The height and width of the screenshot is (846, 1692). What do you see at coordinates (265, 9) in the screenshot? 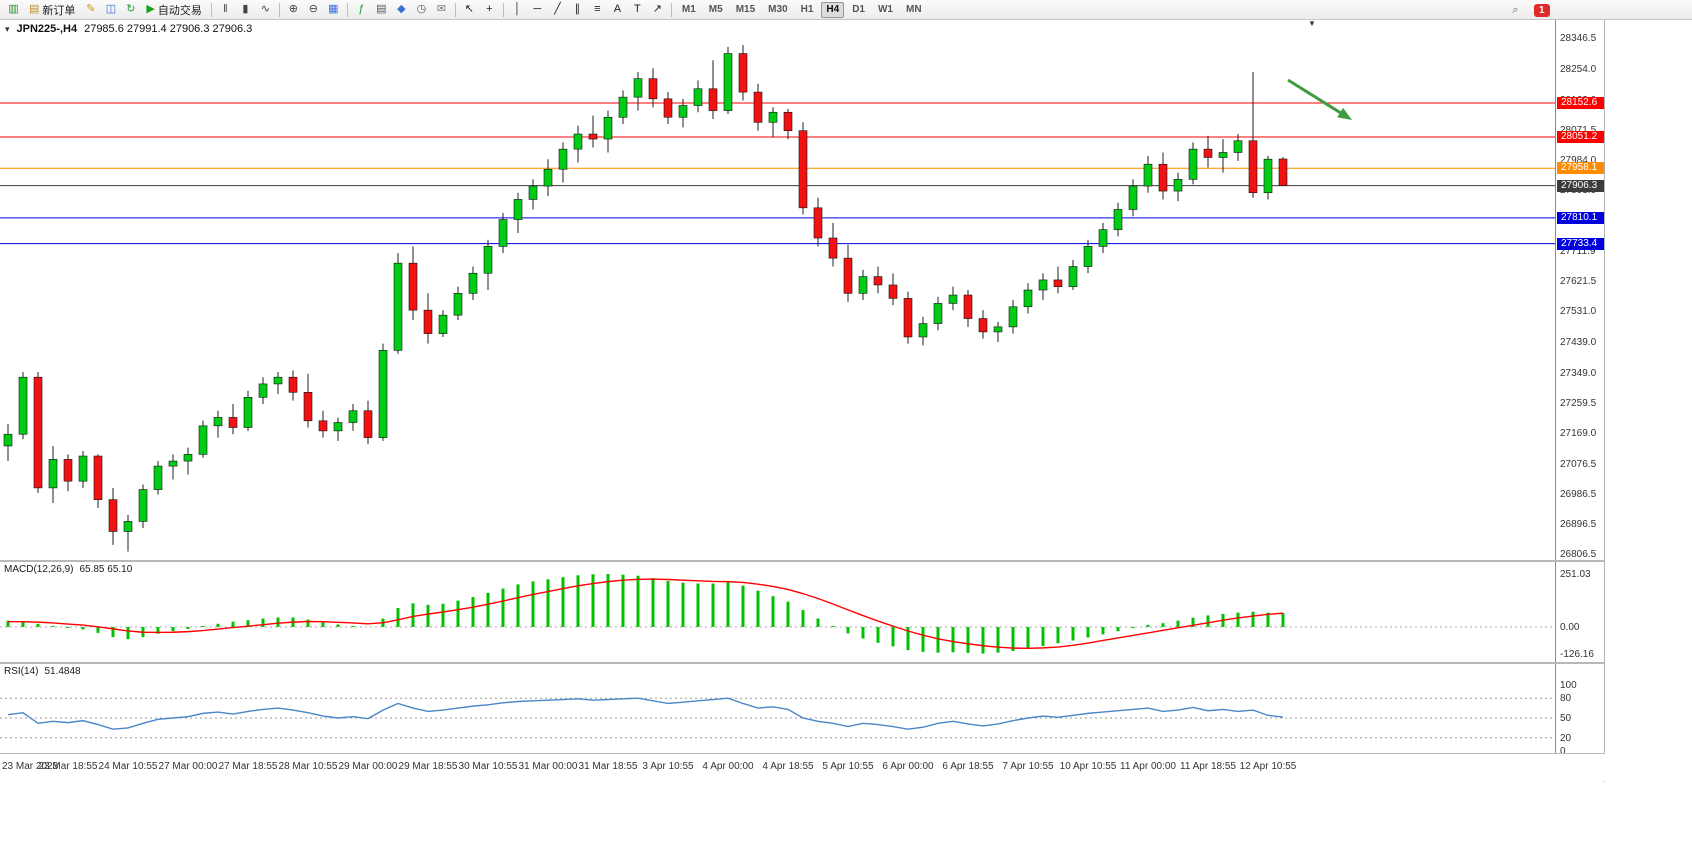
I see `line-chart-icon: ∿` at bounding box center [265, 9].